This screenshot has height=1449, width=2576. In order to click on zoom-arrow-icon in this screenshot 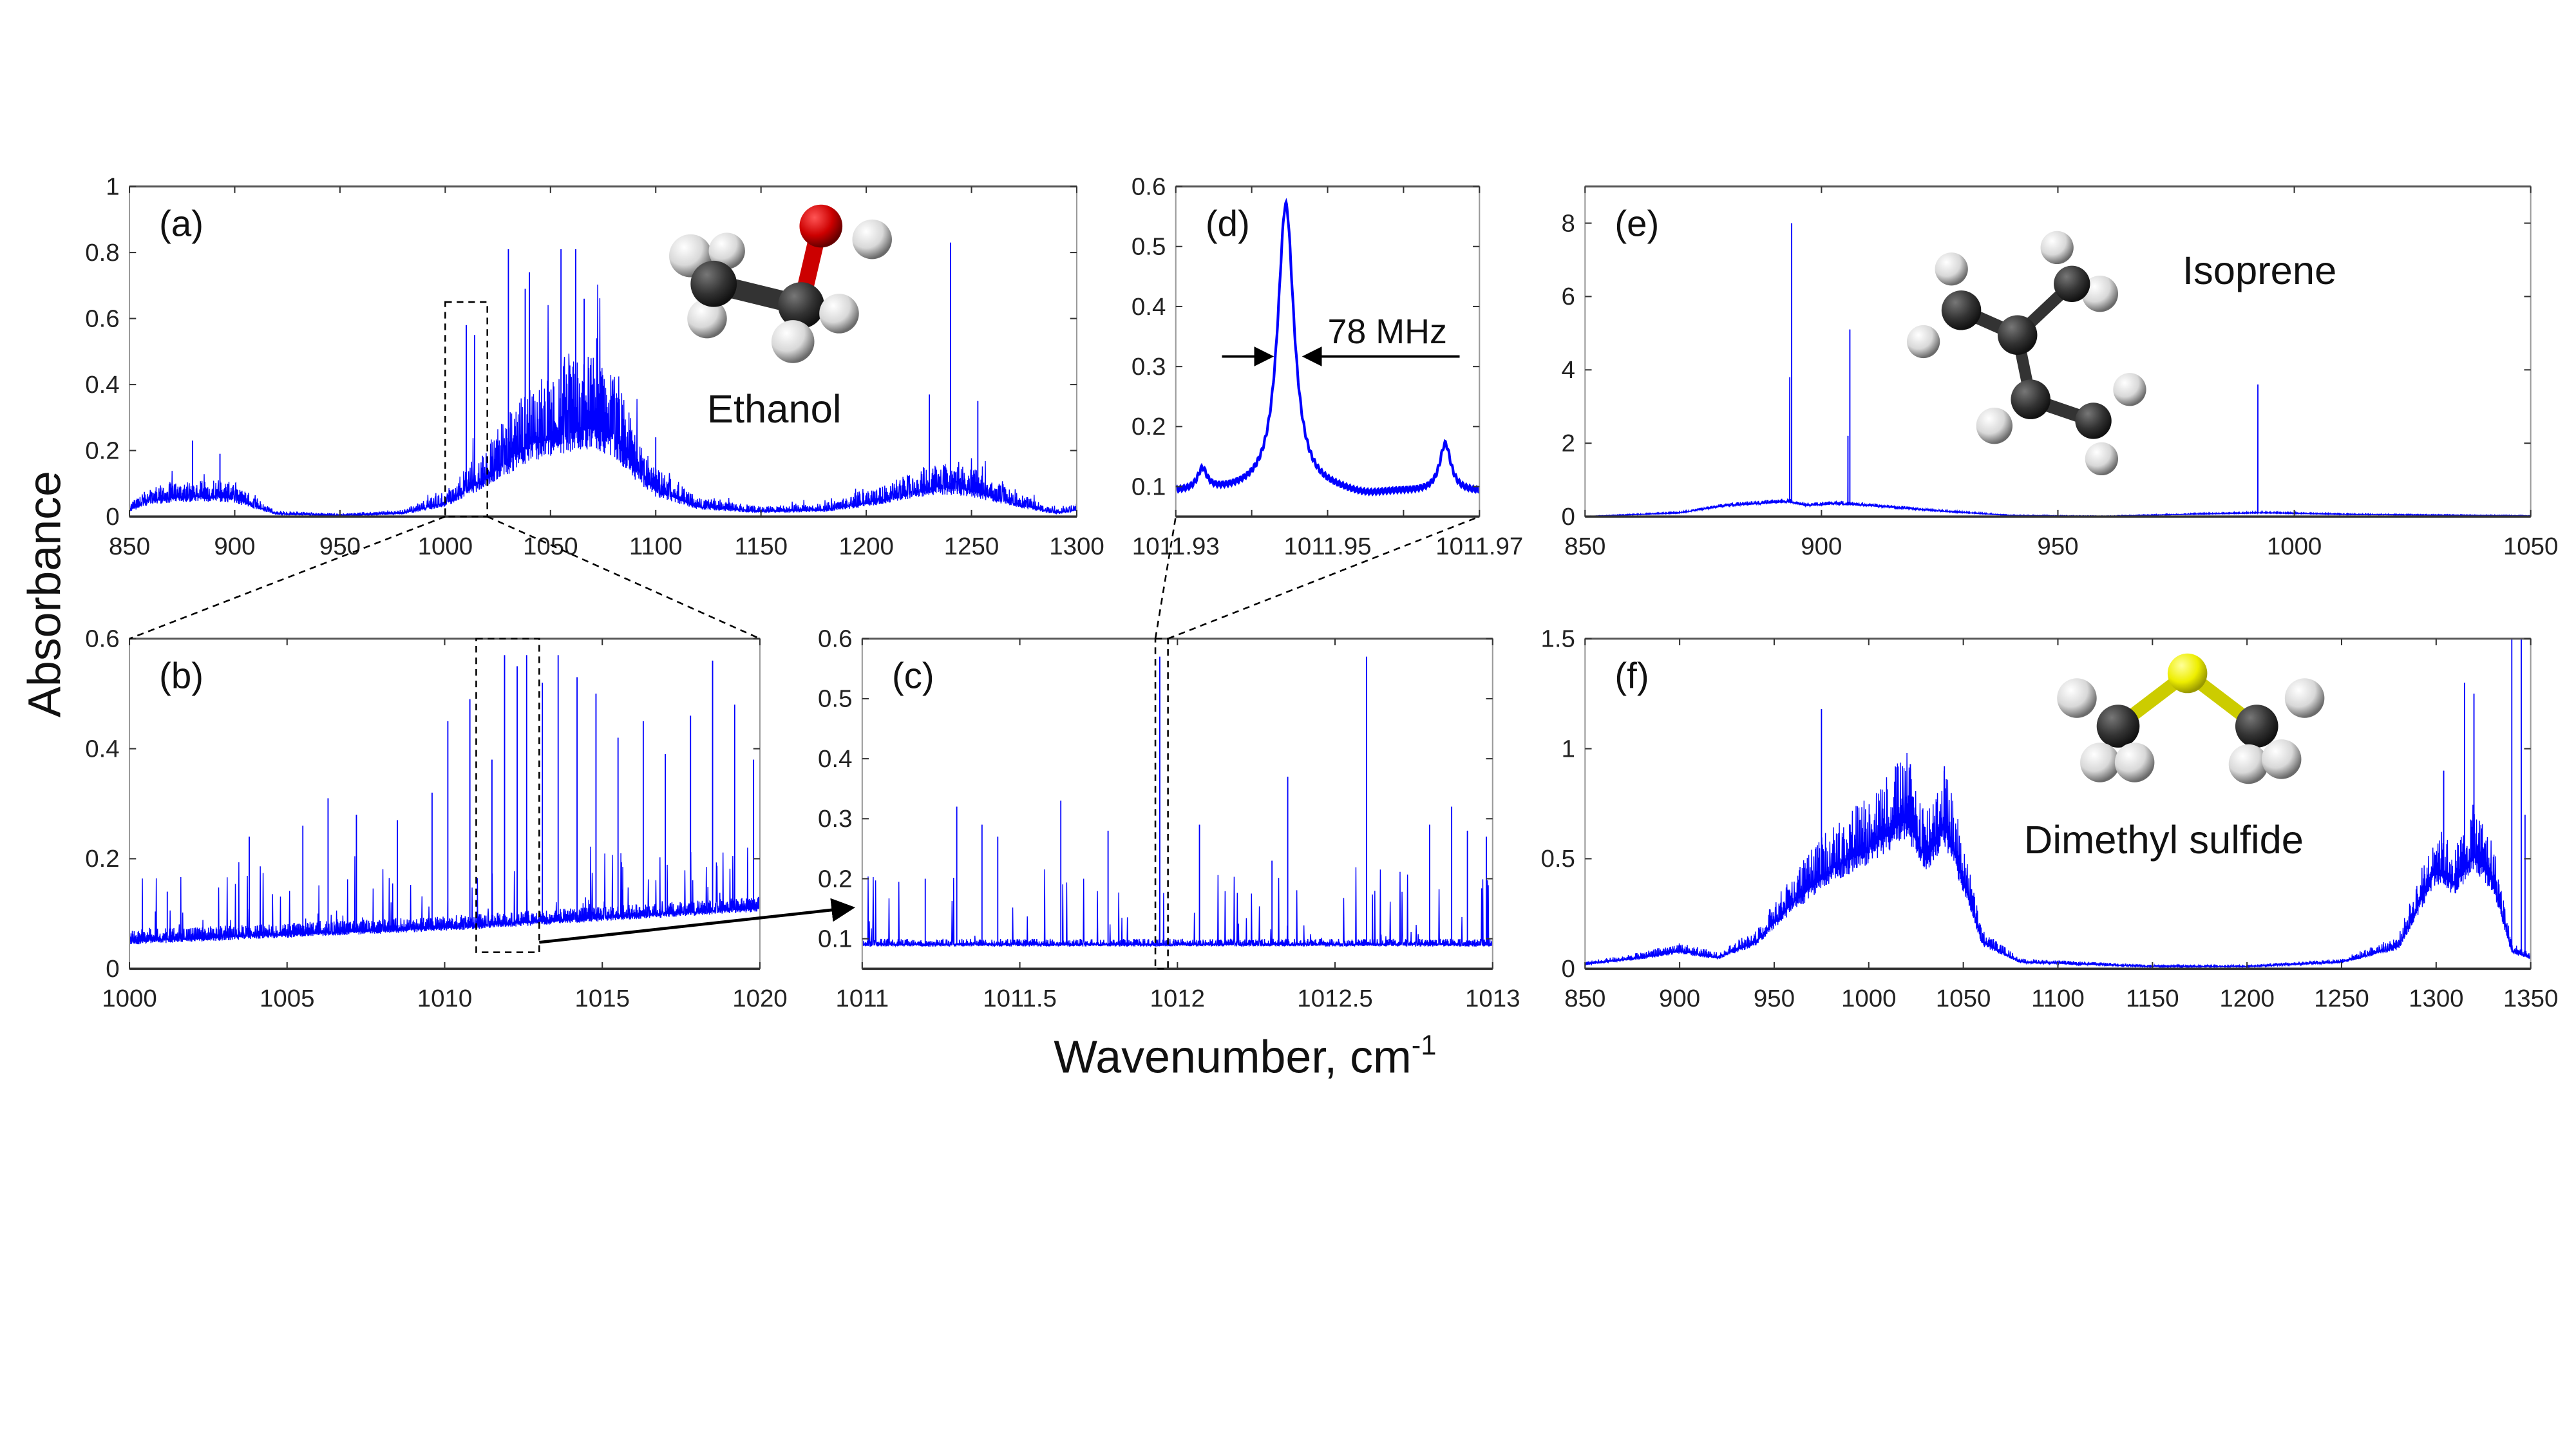, I will do `click(697, 921)`.